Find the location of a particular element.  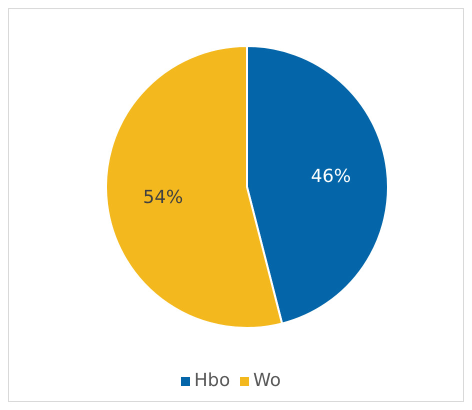

data-label: 54% is located at coordinates (163, 197).